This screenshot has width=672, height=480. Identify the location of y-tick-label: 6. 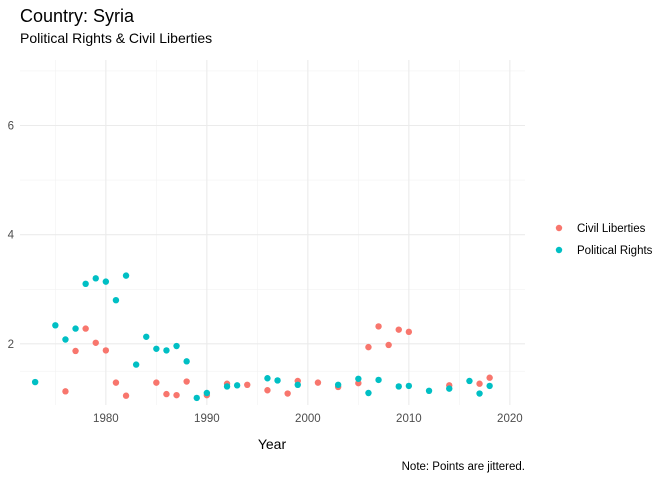
(11, 127).